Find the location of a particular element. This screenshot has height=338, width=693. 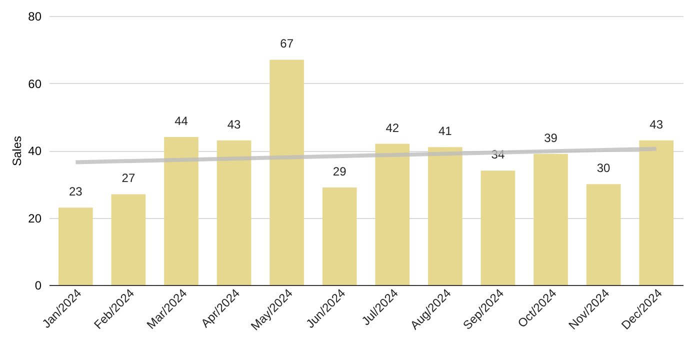

data-label: 44 is located at coordinates (181, 121).